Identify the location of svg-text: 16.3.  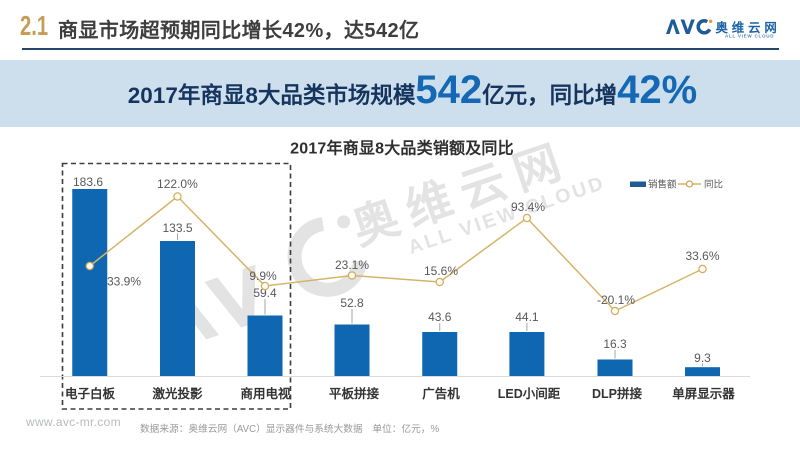
(615, 344).